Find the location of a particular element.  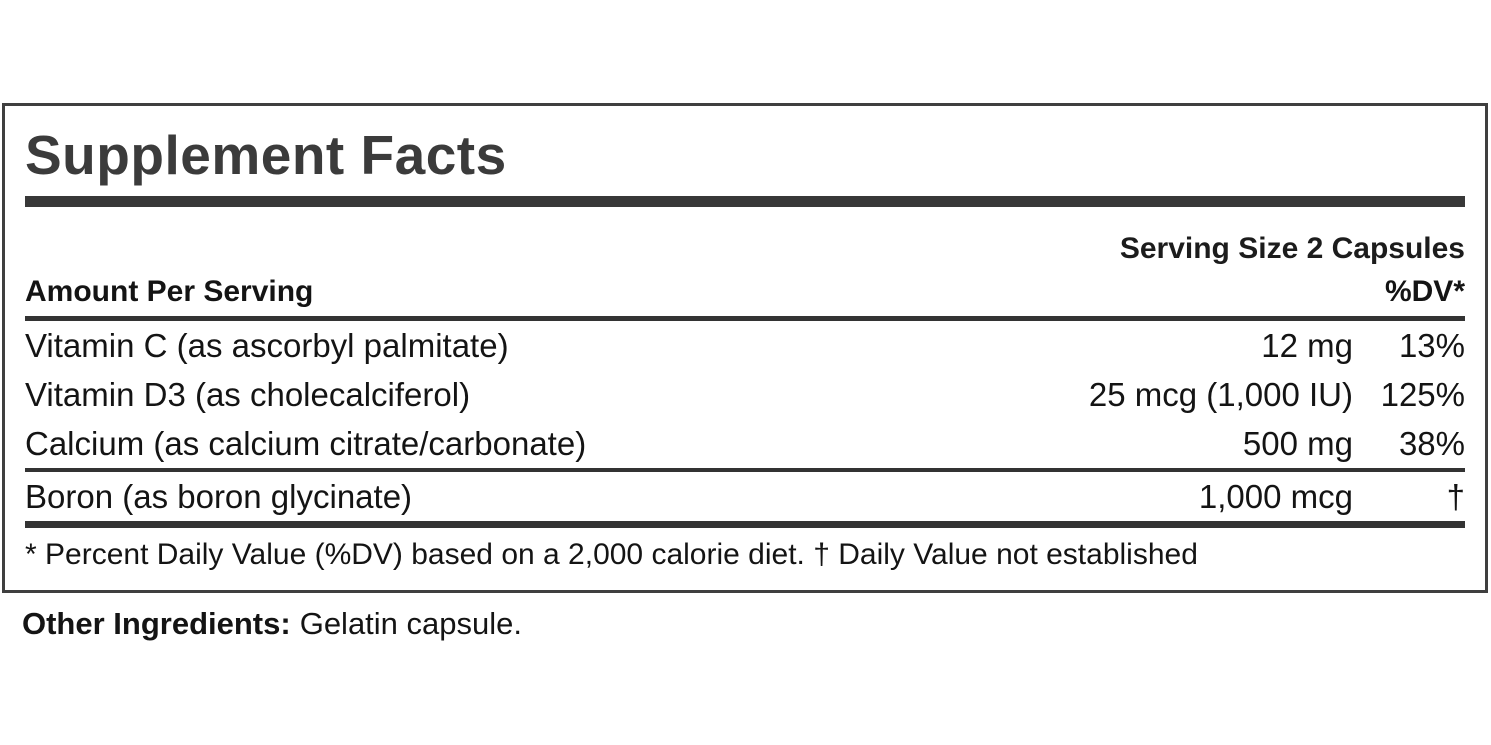

nutrient-amount: 1,000 mcg is located at coordinates (1275, 496).